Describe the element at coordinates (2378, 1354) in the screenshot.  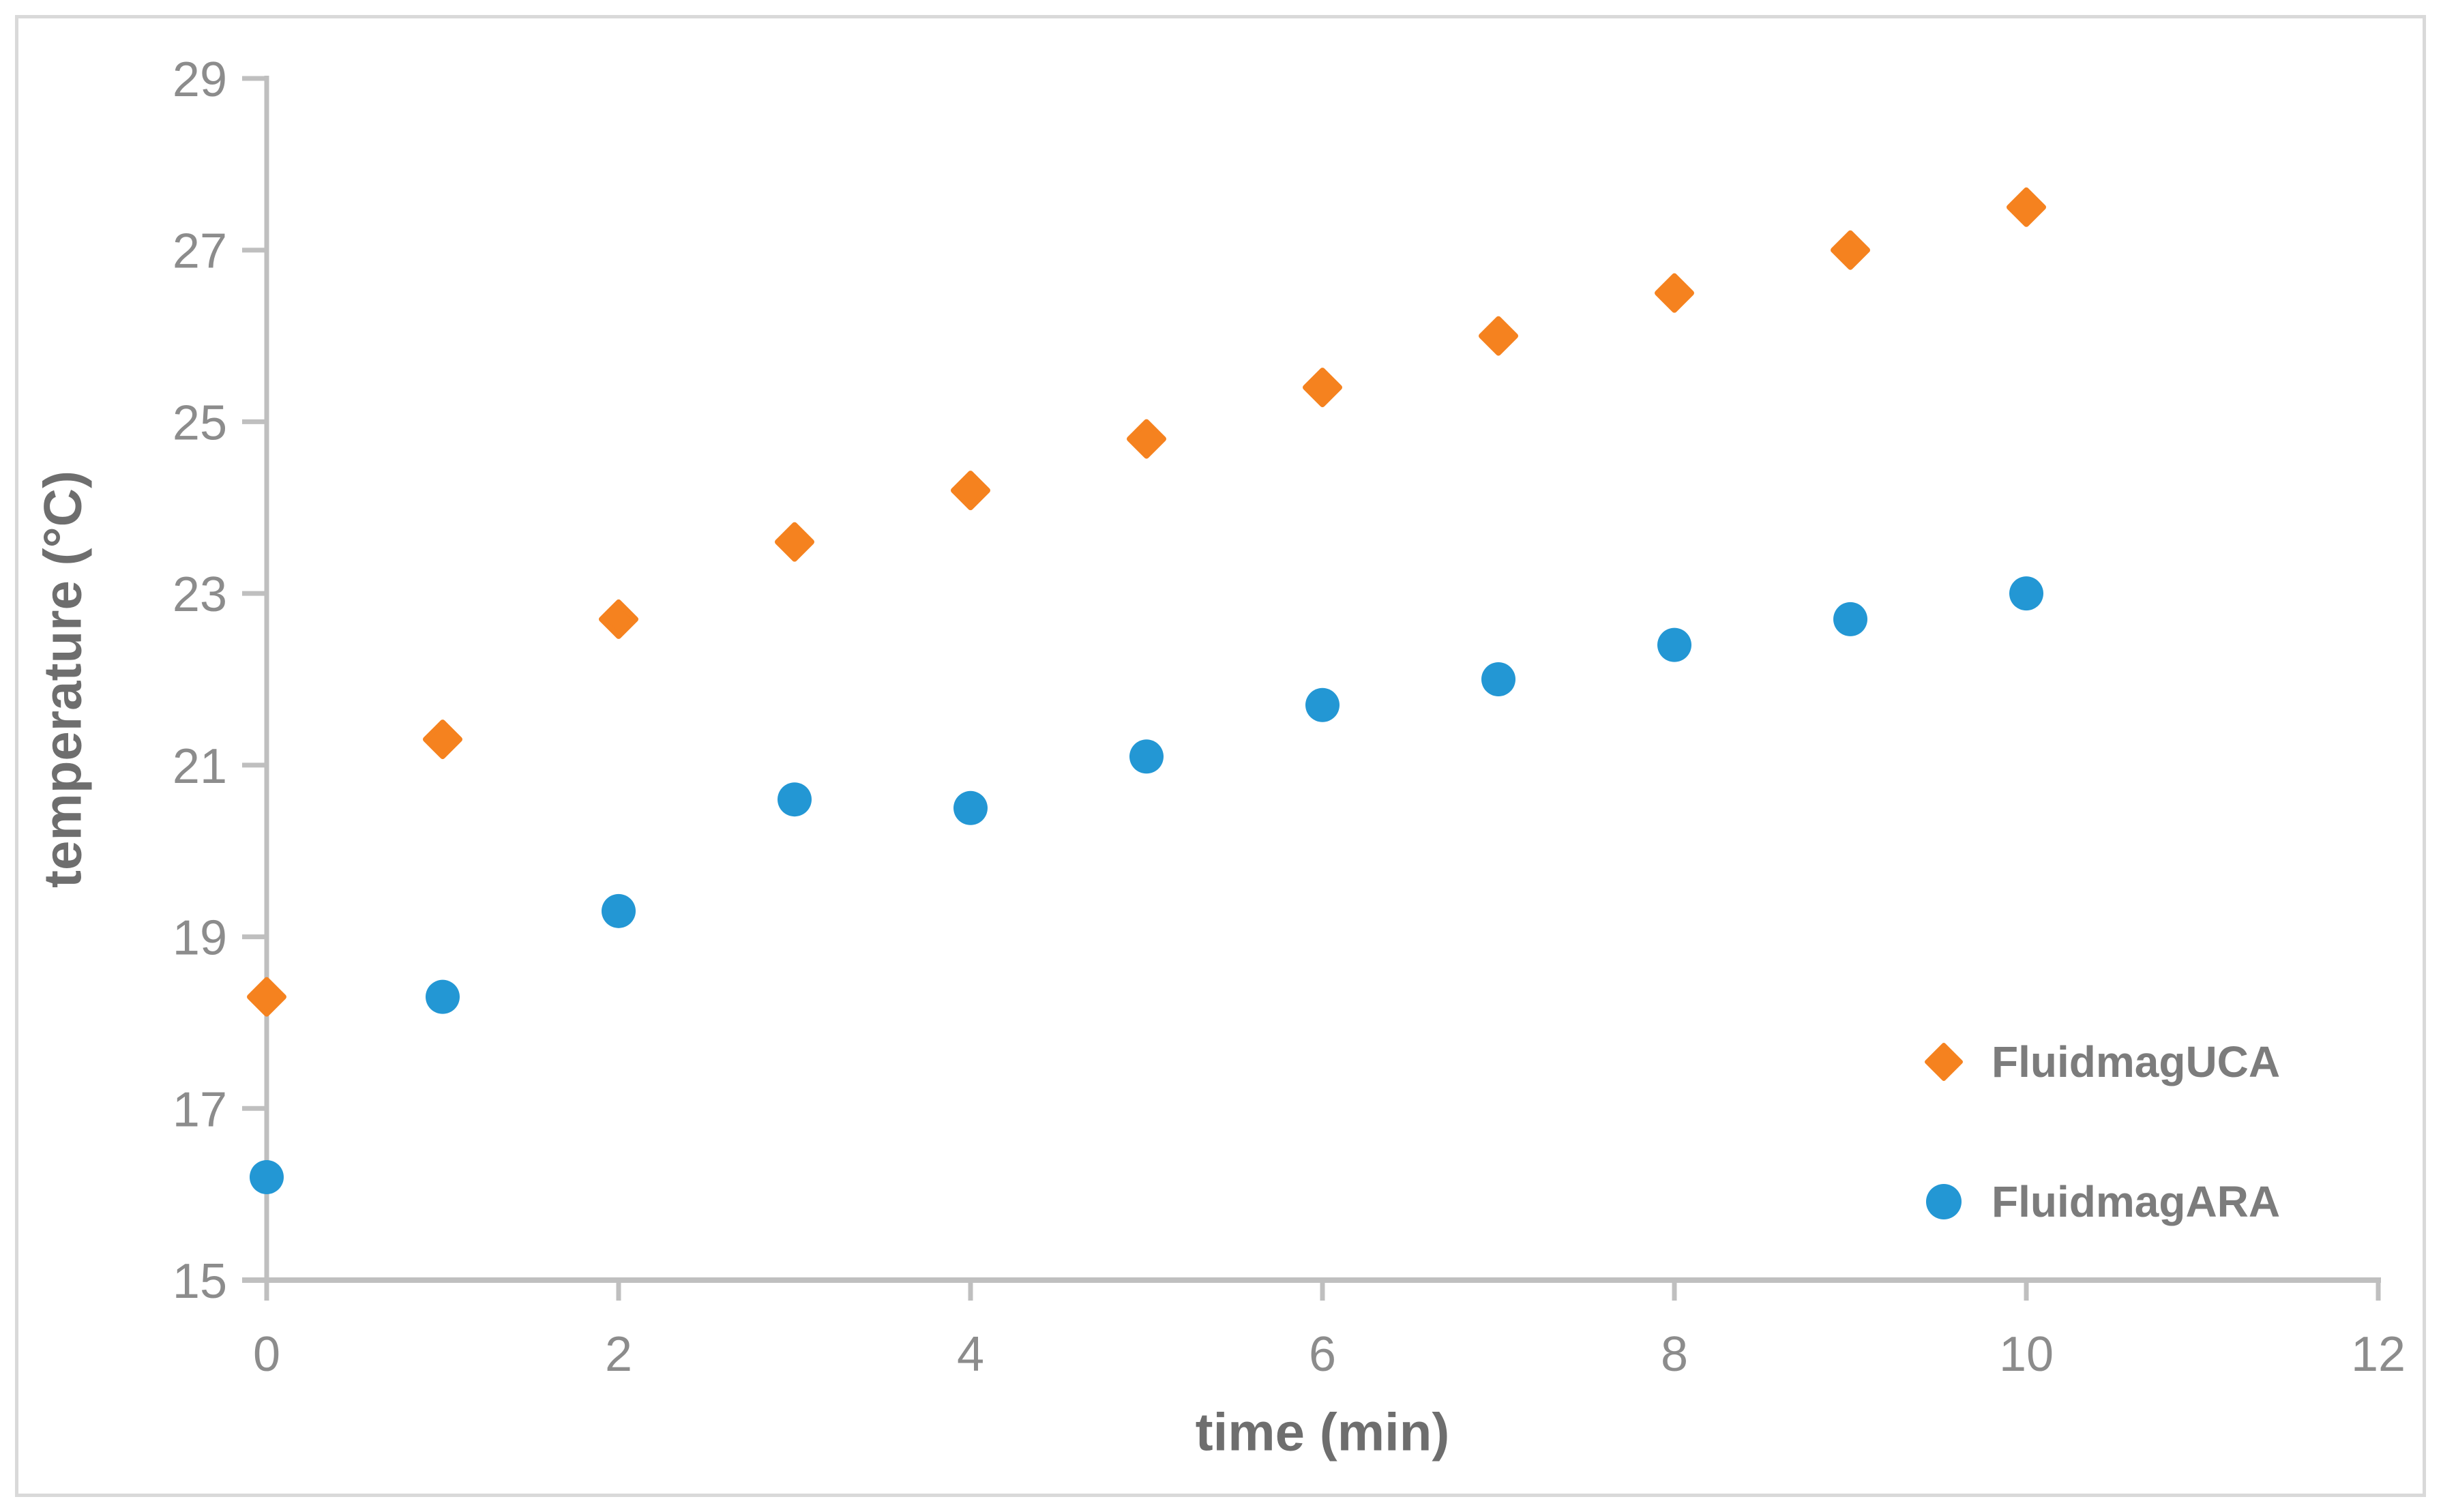
I see `x-tick-label-12: 12` at that location.